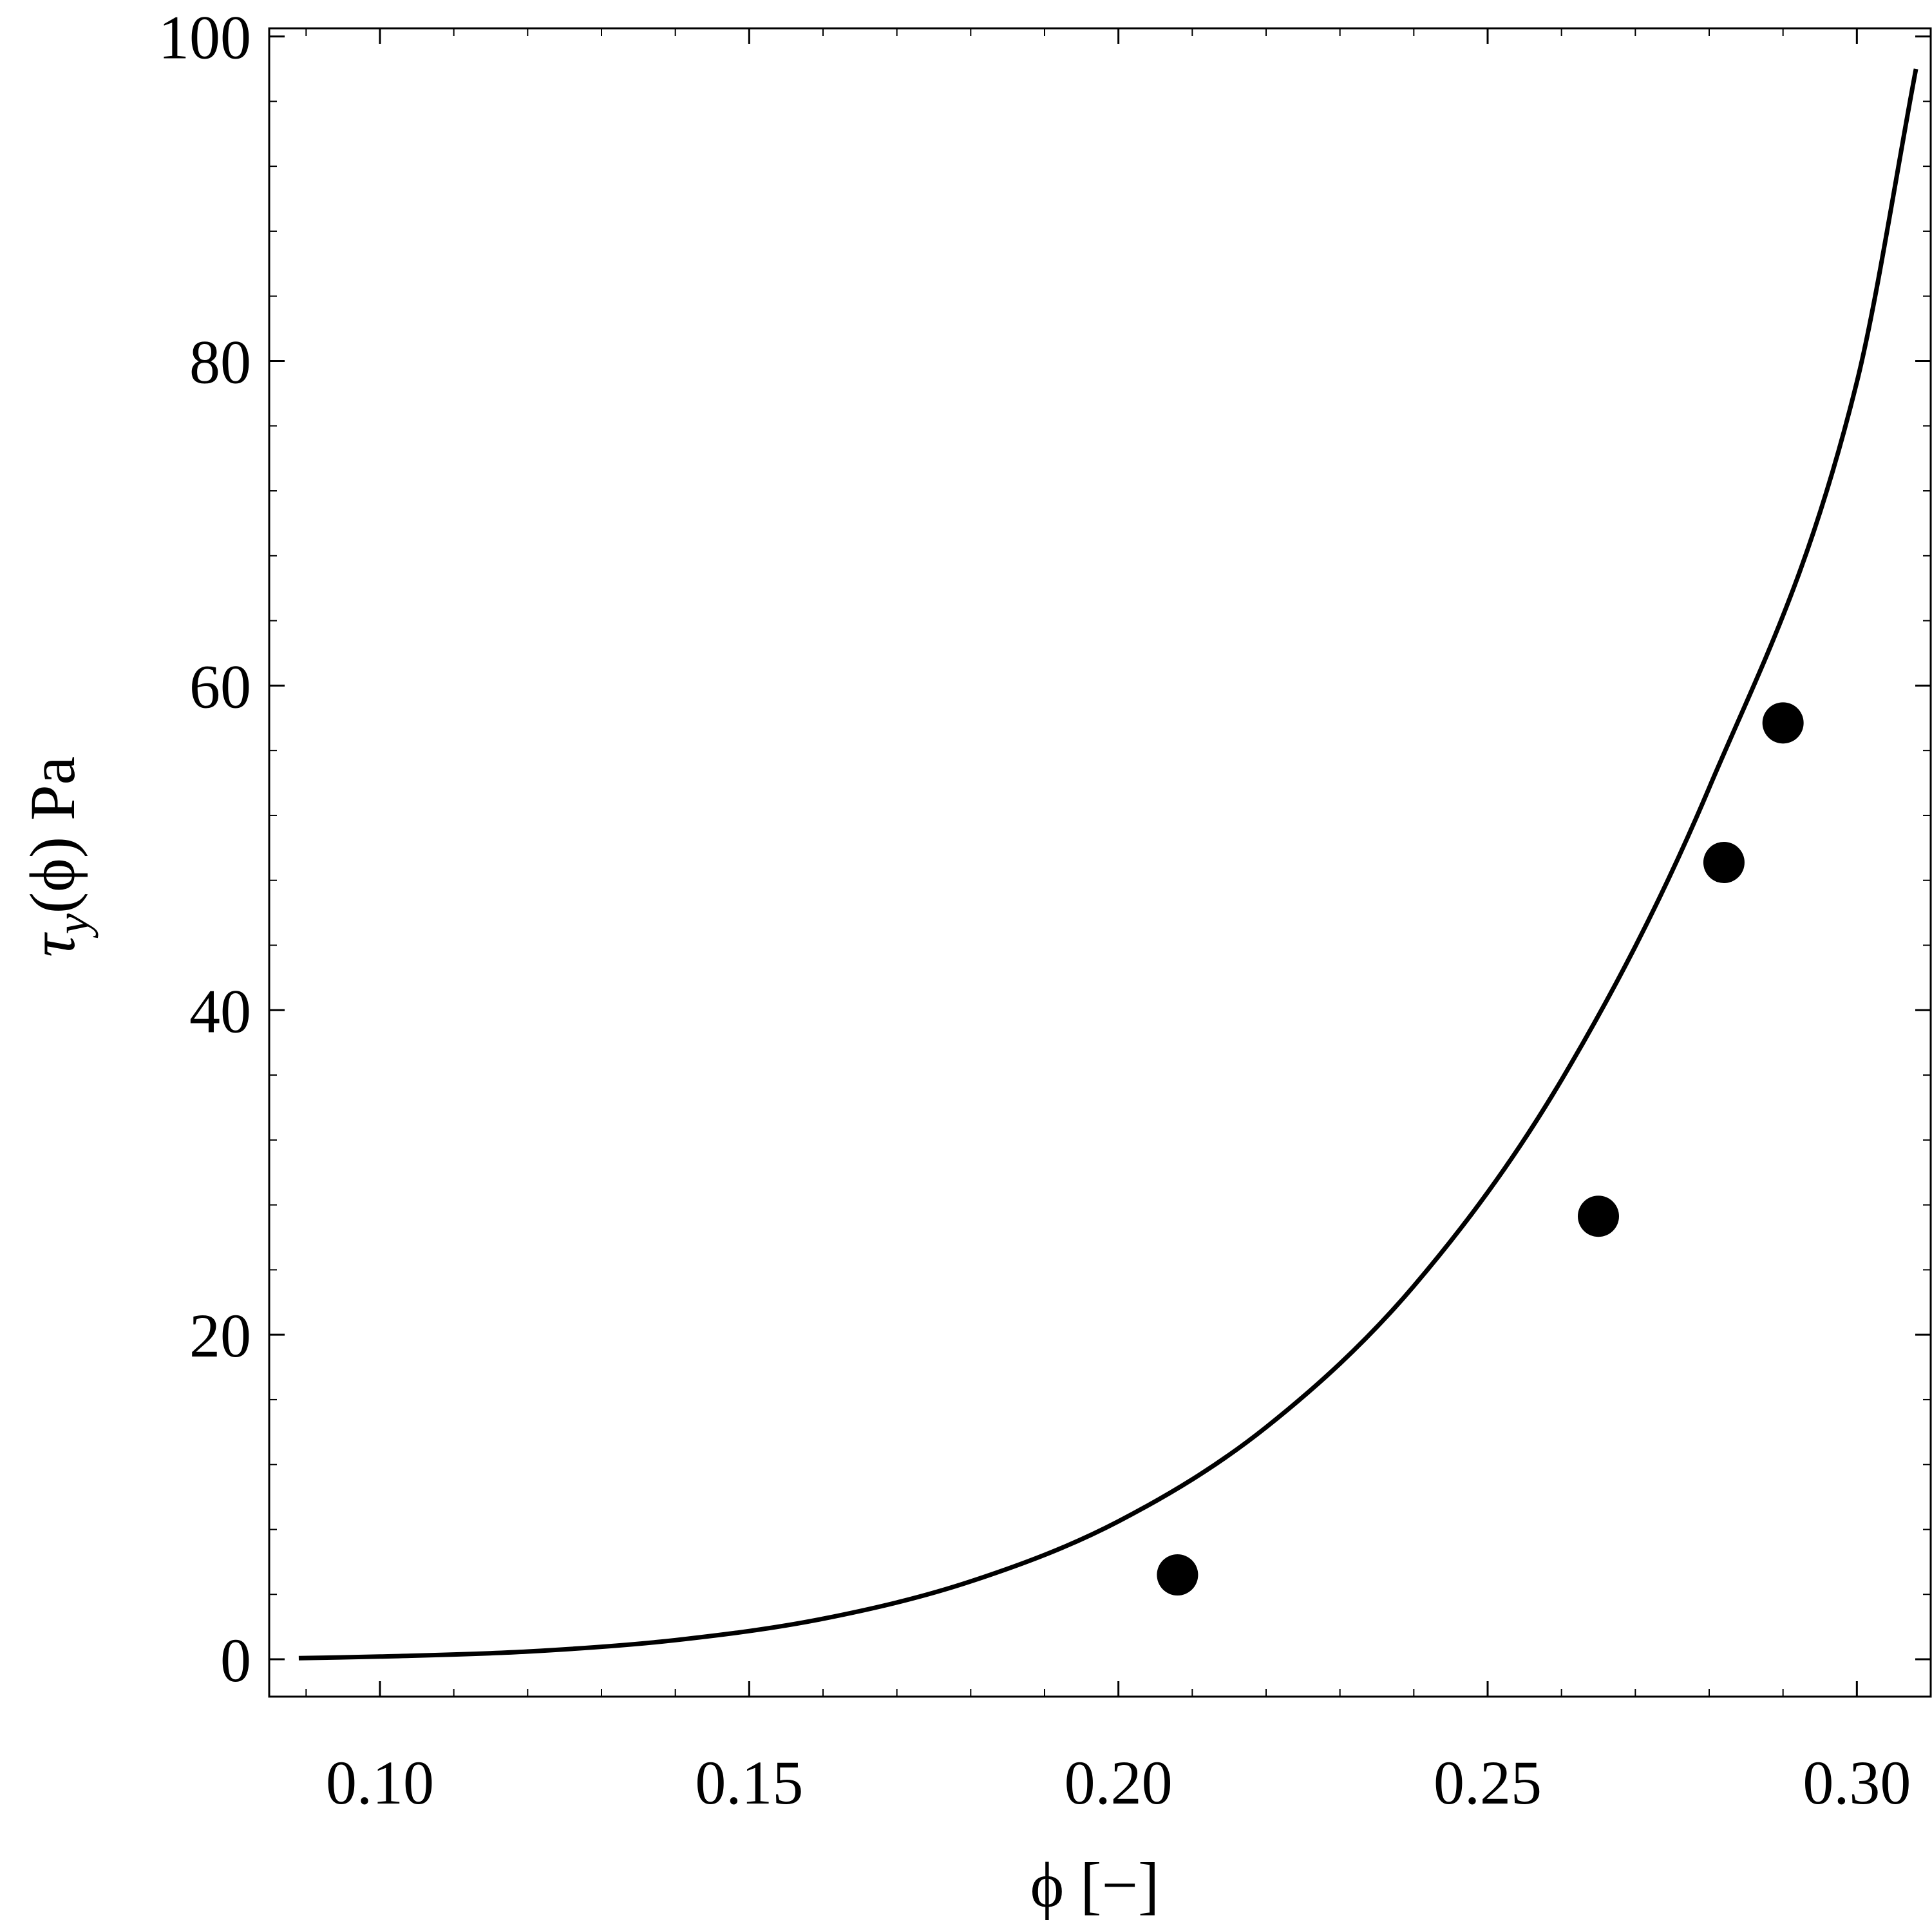 The width and height of the screenshot is (1932, 1924). I want to click on y-tick-label: 100, so click(205, 37).